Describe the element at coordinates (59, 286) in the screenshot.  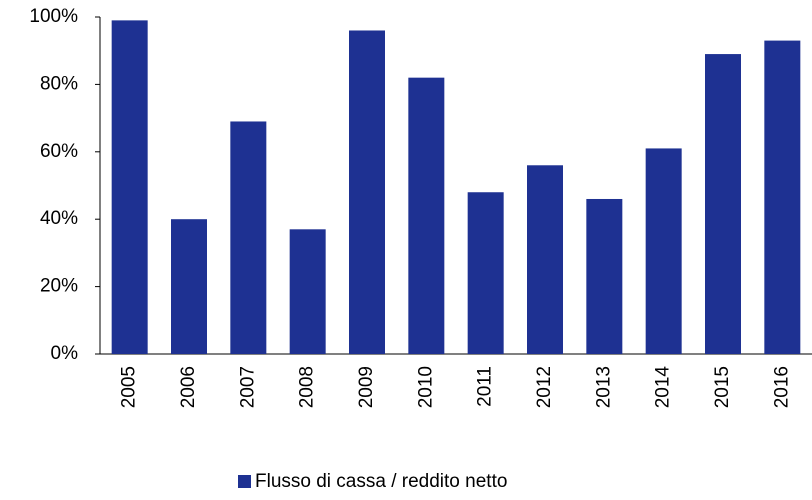
I see `y-tick-label: 20%` at that location.